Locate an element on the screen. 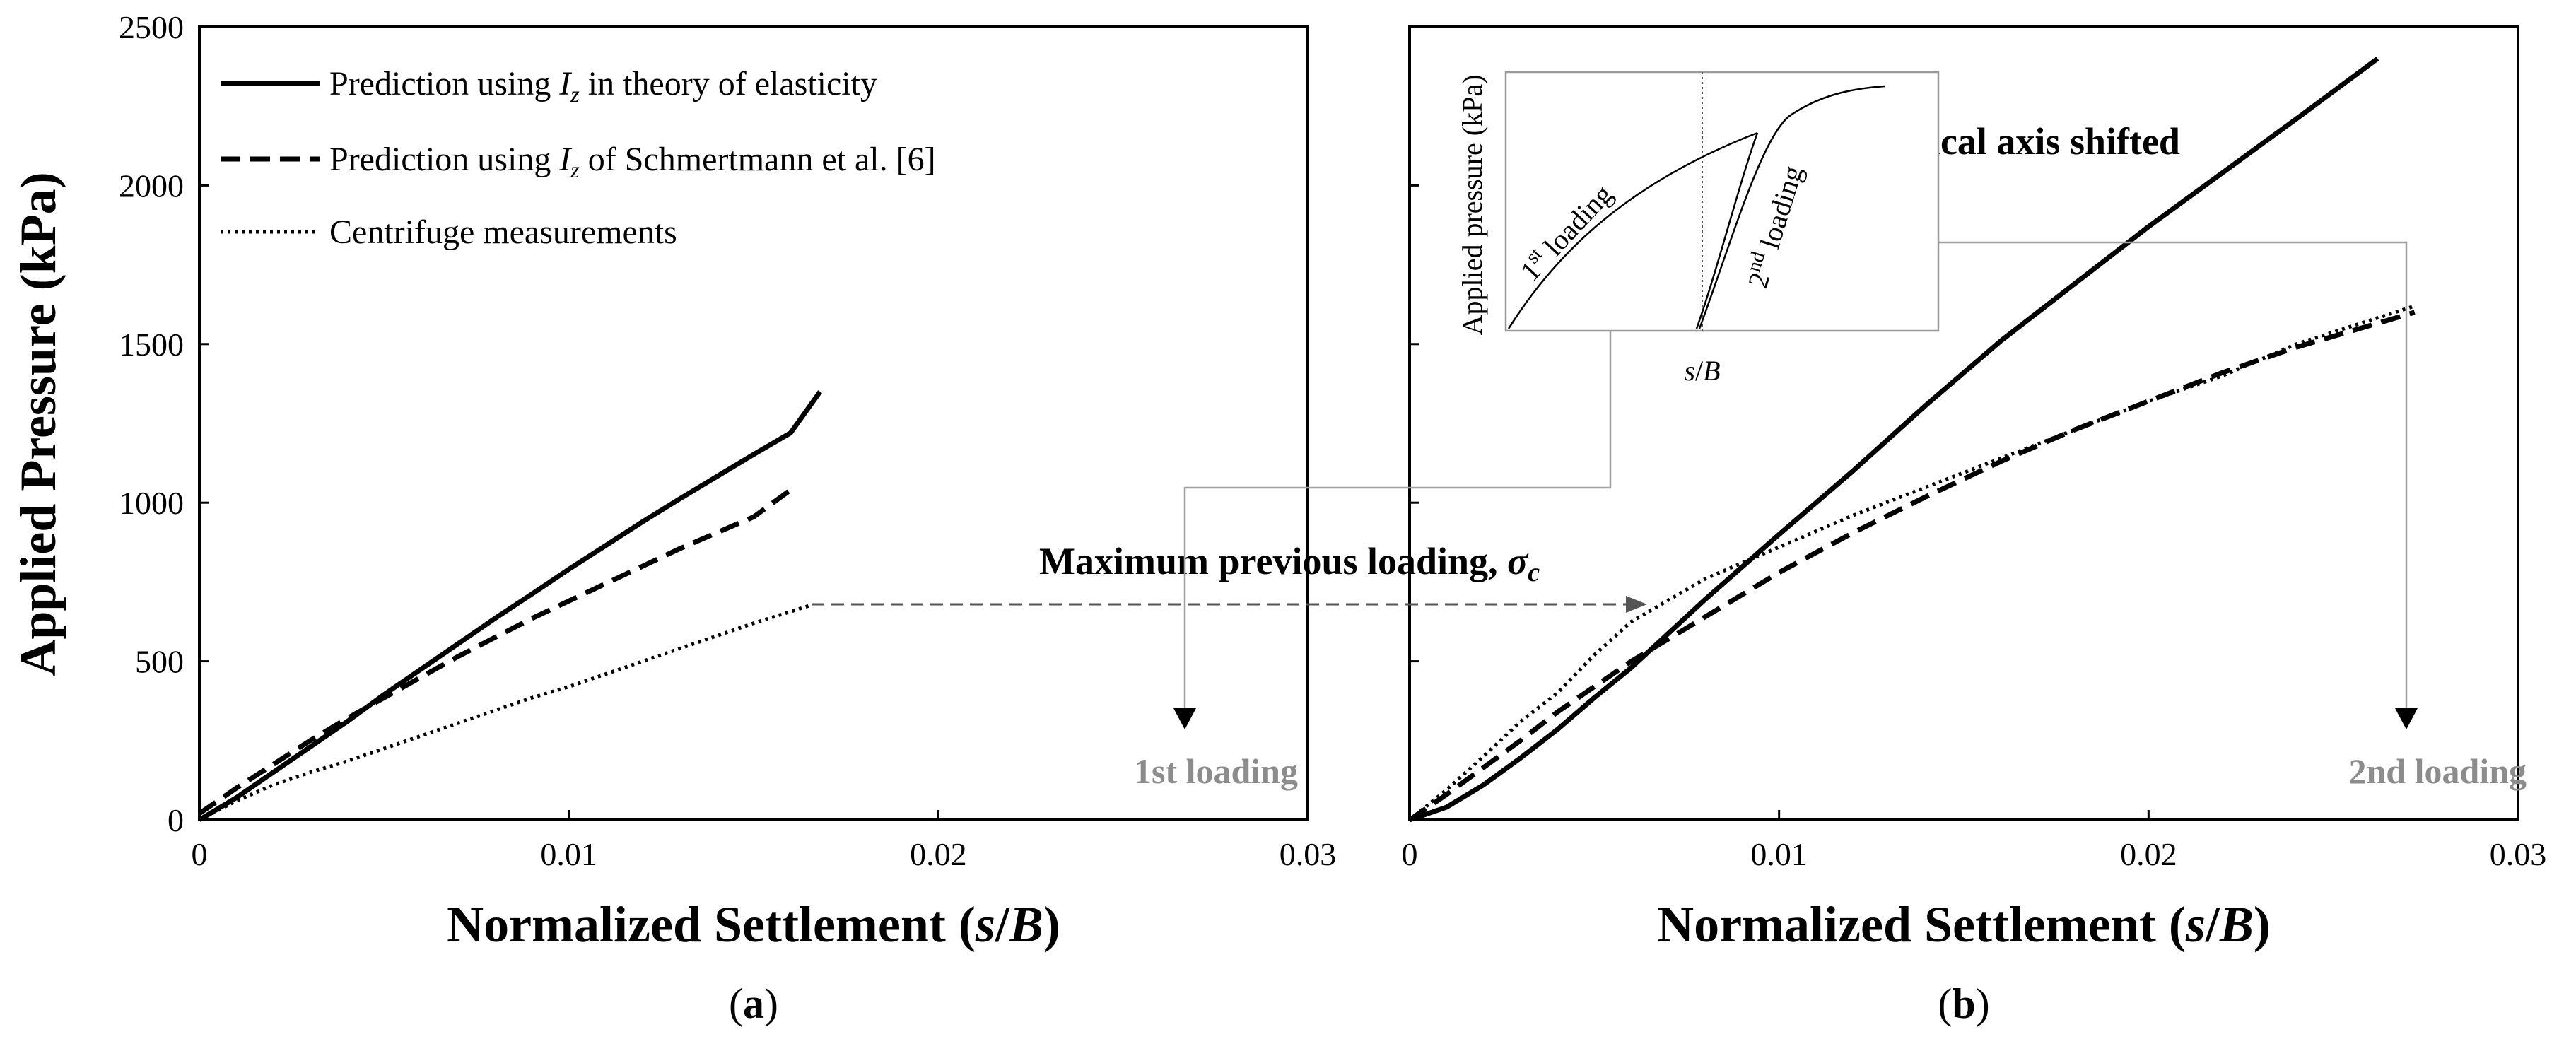 The width and height of the screenshot is (2576, 1039). first-loading-label: 1st loading is located at coordinates (1216, 771).